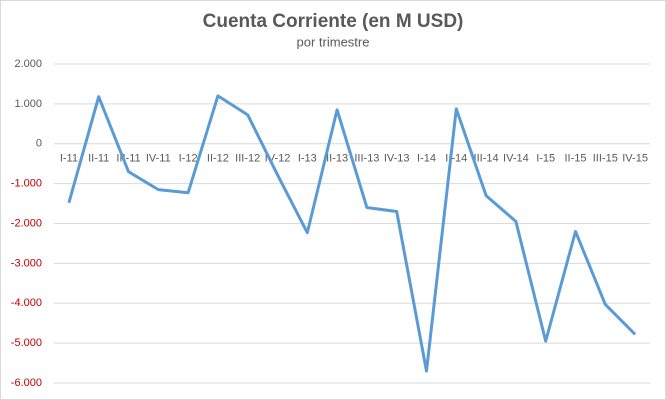  I want to click on y-tick-label: -5.000, so click(26, 343).